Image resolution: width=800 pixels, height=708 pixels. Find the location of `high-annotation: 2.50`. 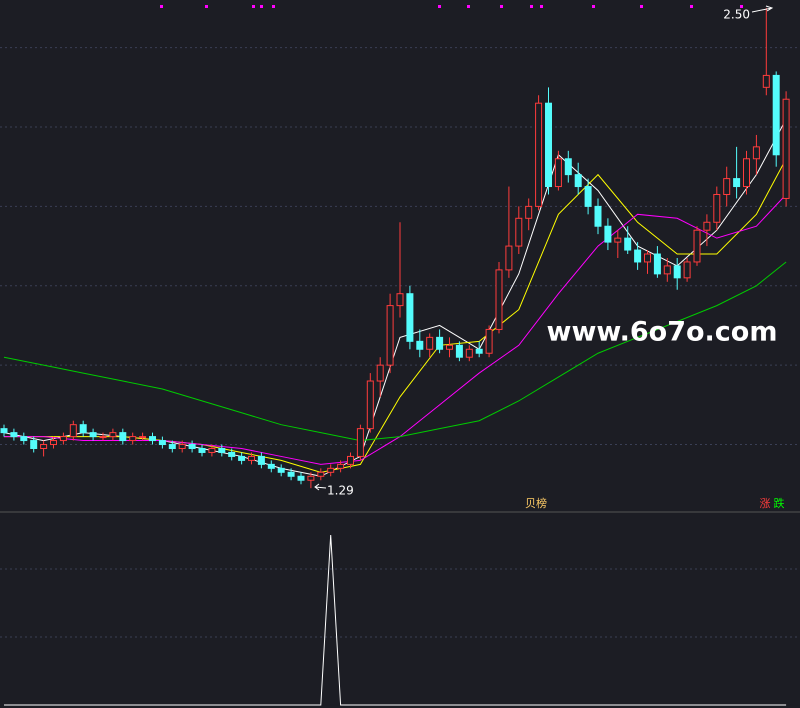

high-annotation: 2.50 is located at coordinates (736, 15).